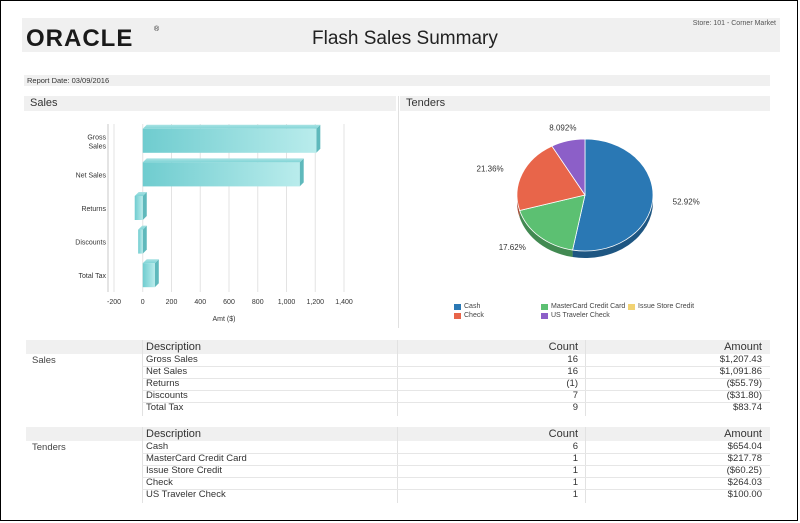 This screenshot has height=523, width=800. What do you see at coordinates (93, 276) in the screenshot?
I see `bar-category-label: Total Tax` at bounding box center [93, 276].